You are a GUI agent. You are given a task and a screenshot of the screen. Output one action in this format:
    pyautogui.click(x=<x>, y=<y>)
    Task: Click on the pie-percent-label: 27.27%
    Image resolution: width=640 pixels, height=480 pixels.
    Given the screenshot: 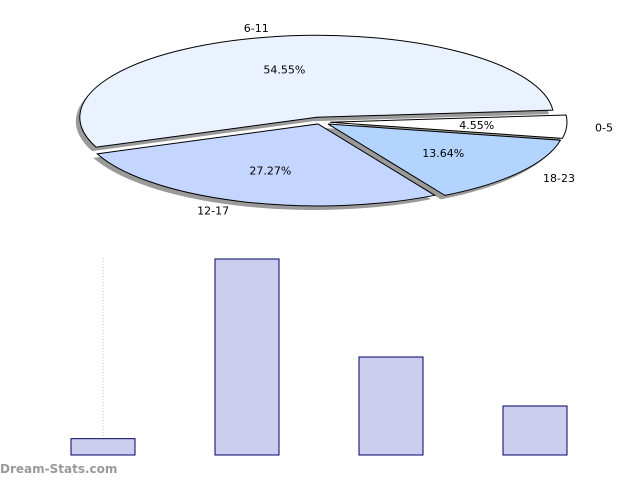 What is the action you would take?
    pyautogui.click(x=270, y=170)
    